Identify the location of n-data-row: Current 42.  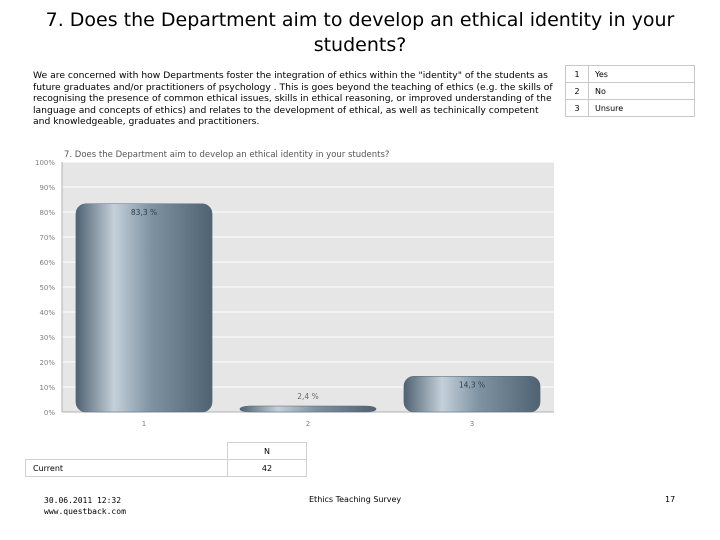
(166, 468).